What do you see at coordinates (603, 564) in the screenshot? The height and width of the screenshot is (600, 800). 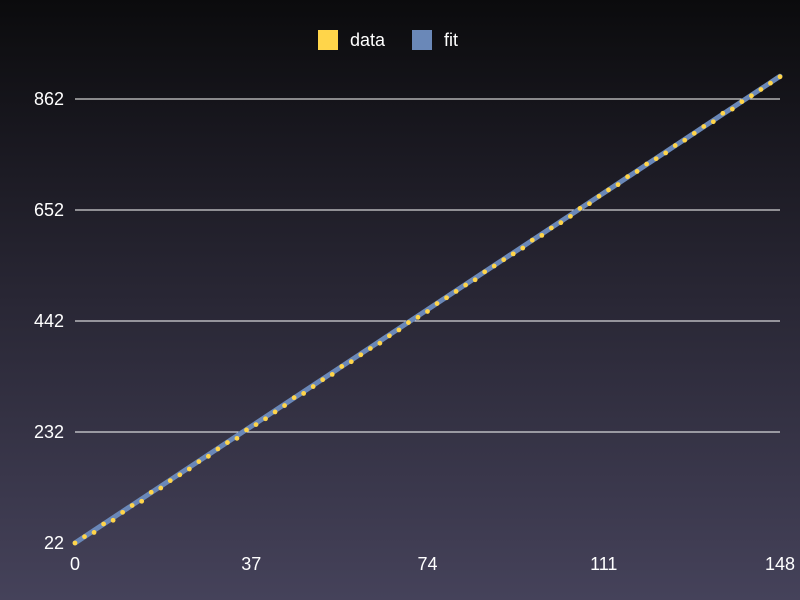 I see `x-tick-label: 111` at bounding box center [603, 564].